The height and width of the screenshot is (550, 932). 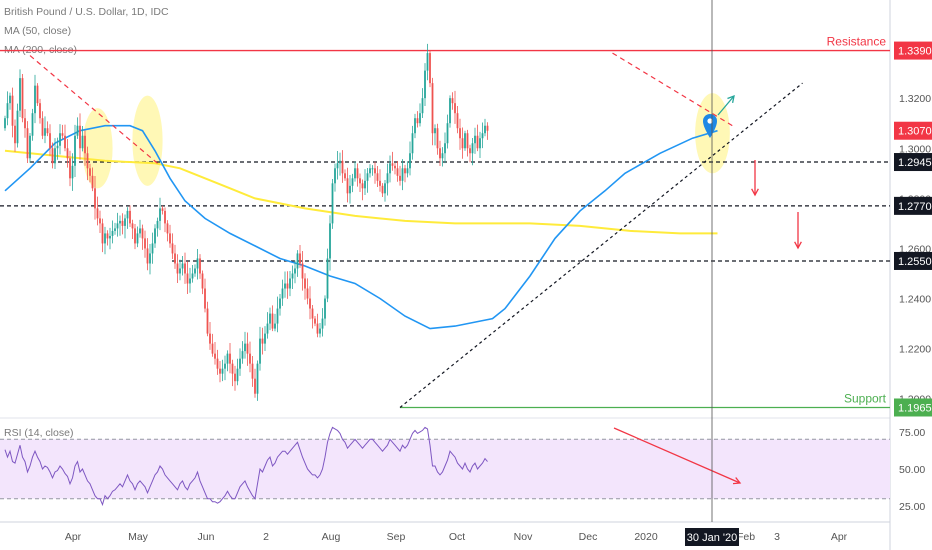 What do you see at coordinates (726, 105) in the screenshot?
I see `arrow-shaft` at bounding box center [726, 105].